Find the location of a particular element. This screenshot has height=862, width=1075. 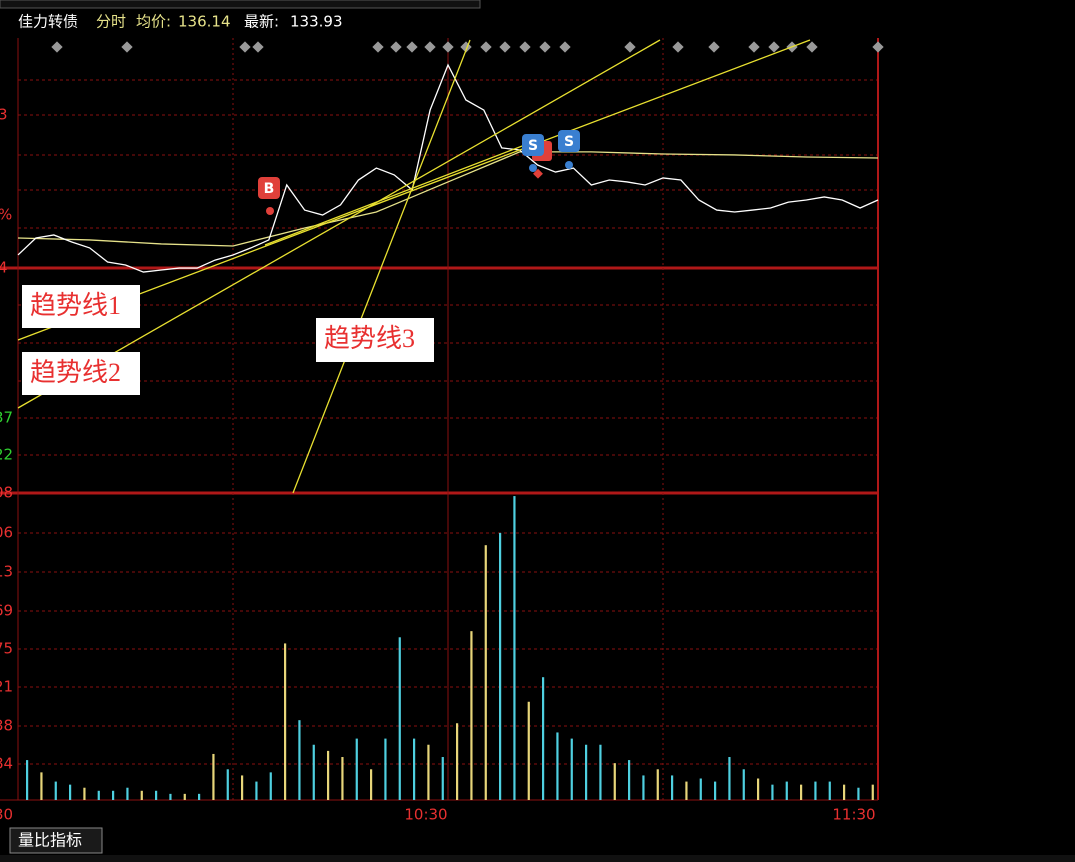

axis-label: % is located at coordinates (6, 215).